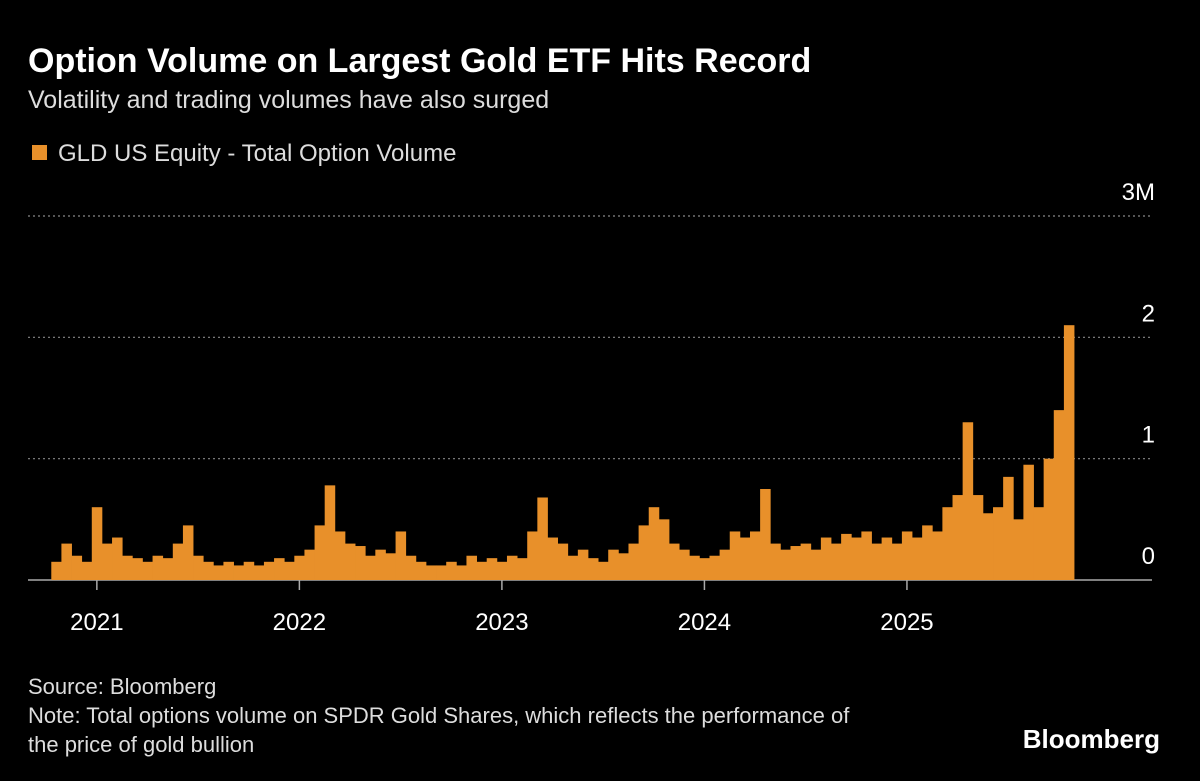 The height and width of the screenshot is (781, 1200). I want to click on y-tick-label: 0, so click(1148, 556).